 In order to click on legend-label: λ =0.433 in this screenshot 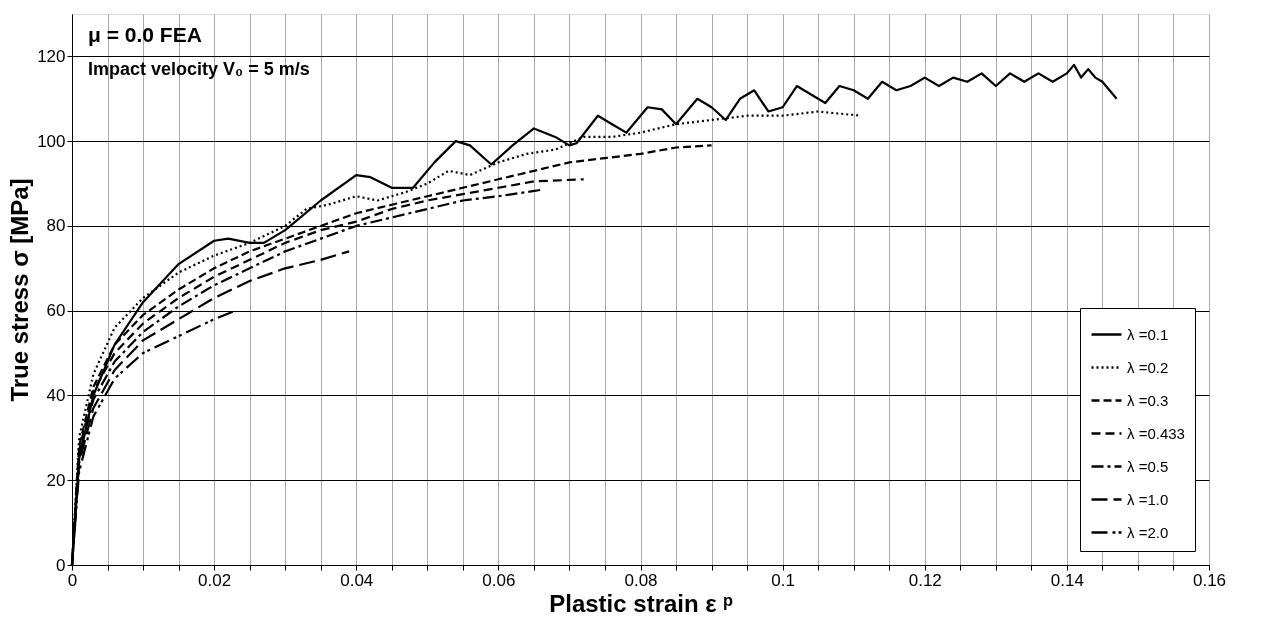, I will do `click(1156, 433)`.